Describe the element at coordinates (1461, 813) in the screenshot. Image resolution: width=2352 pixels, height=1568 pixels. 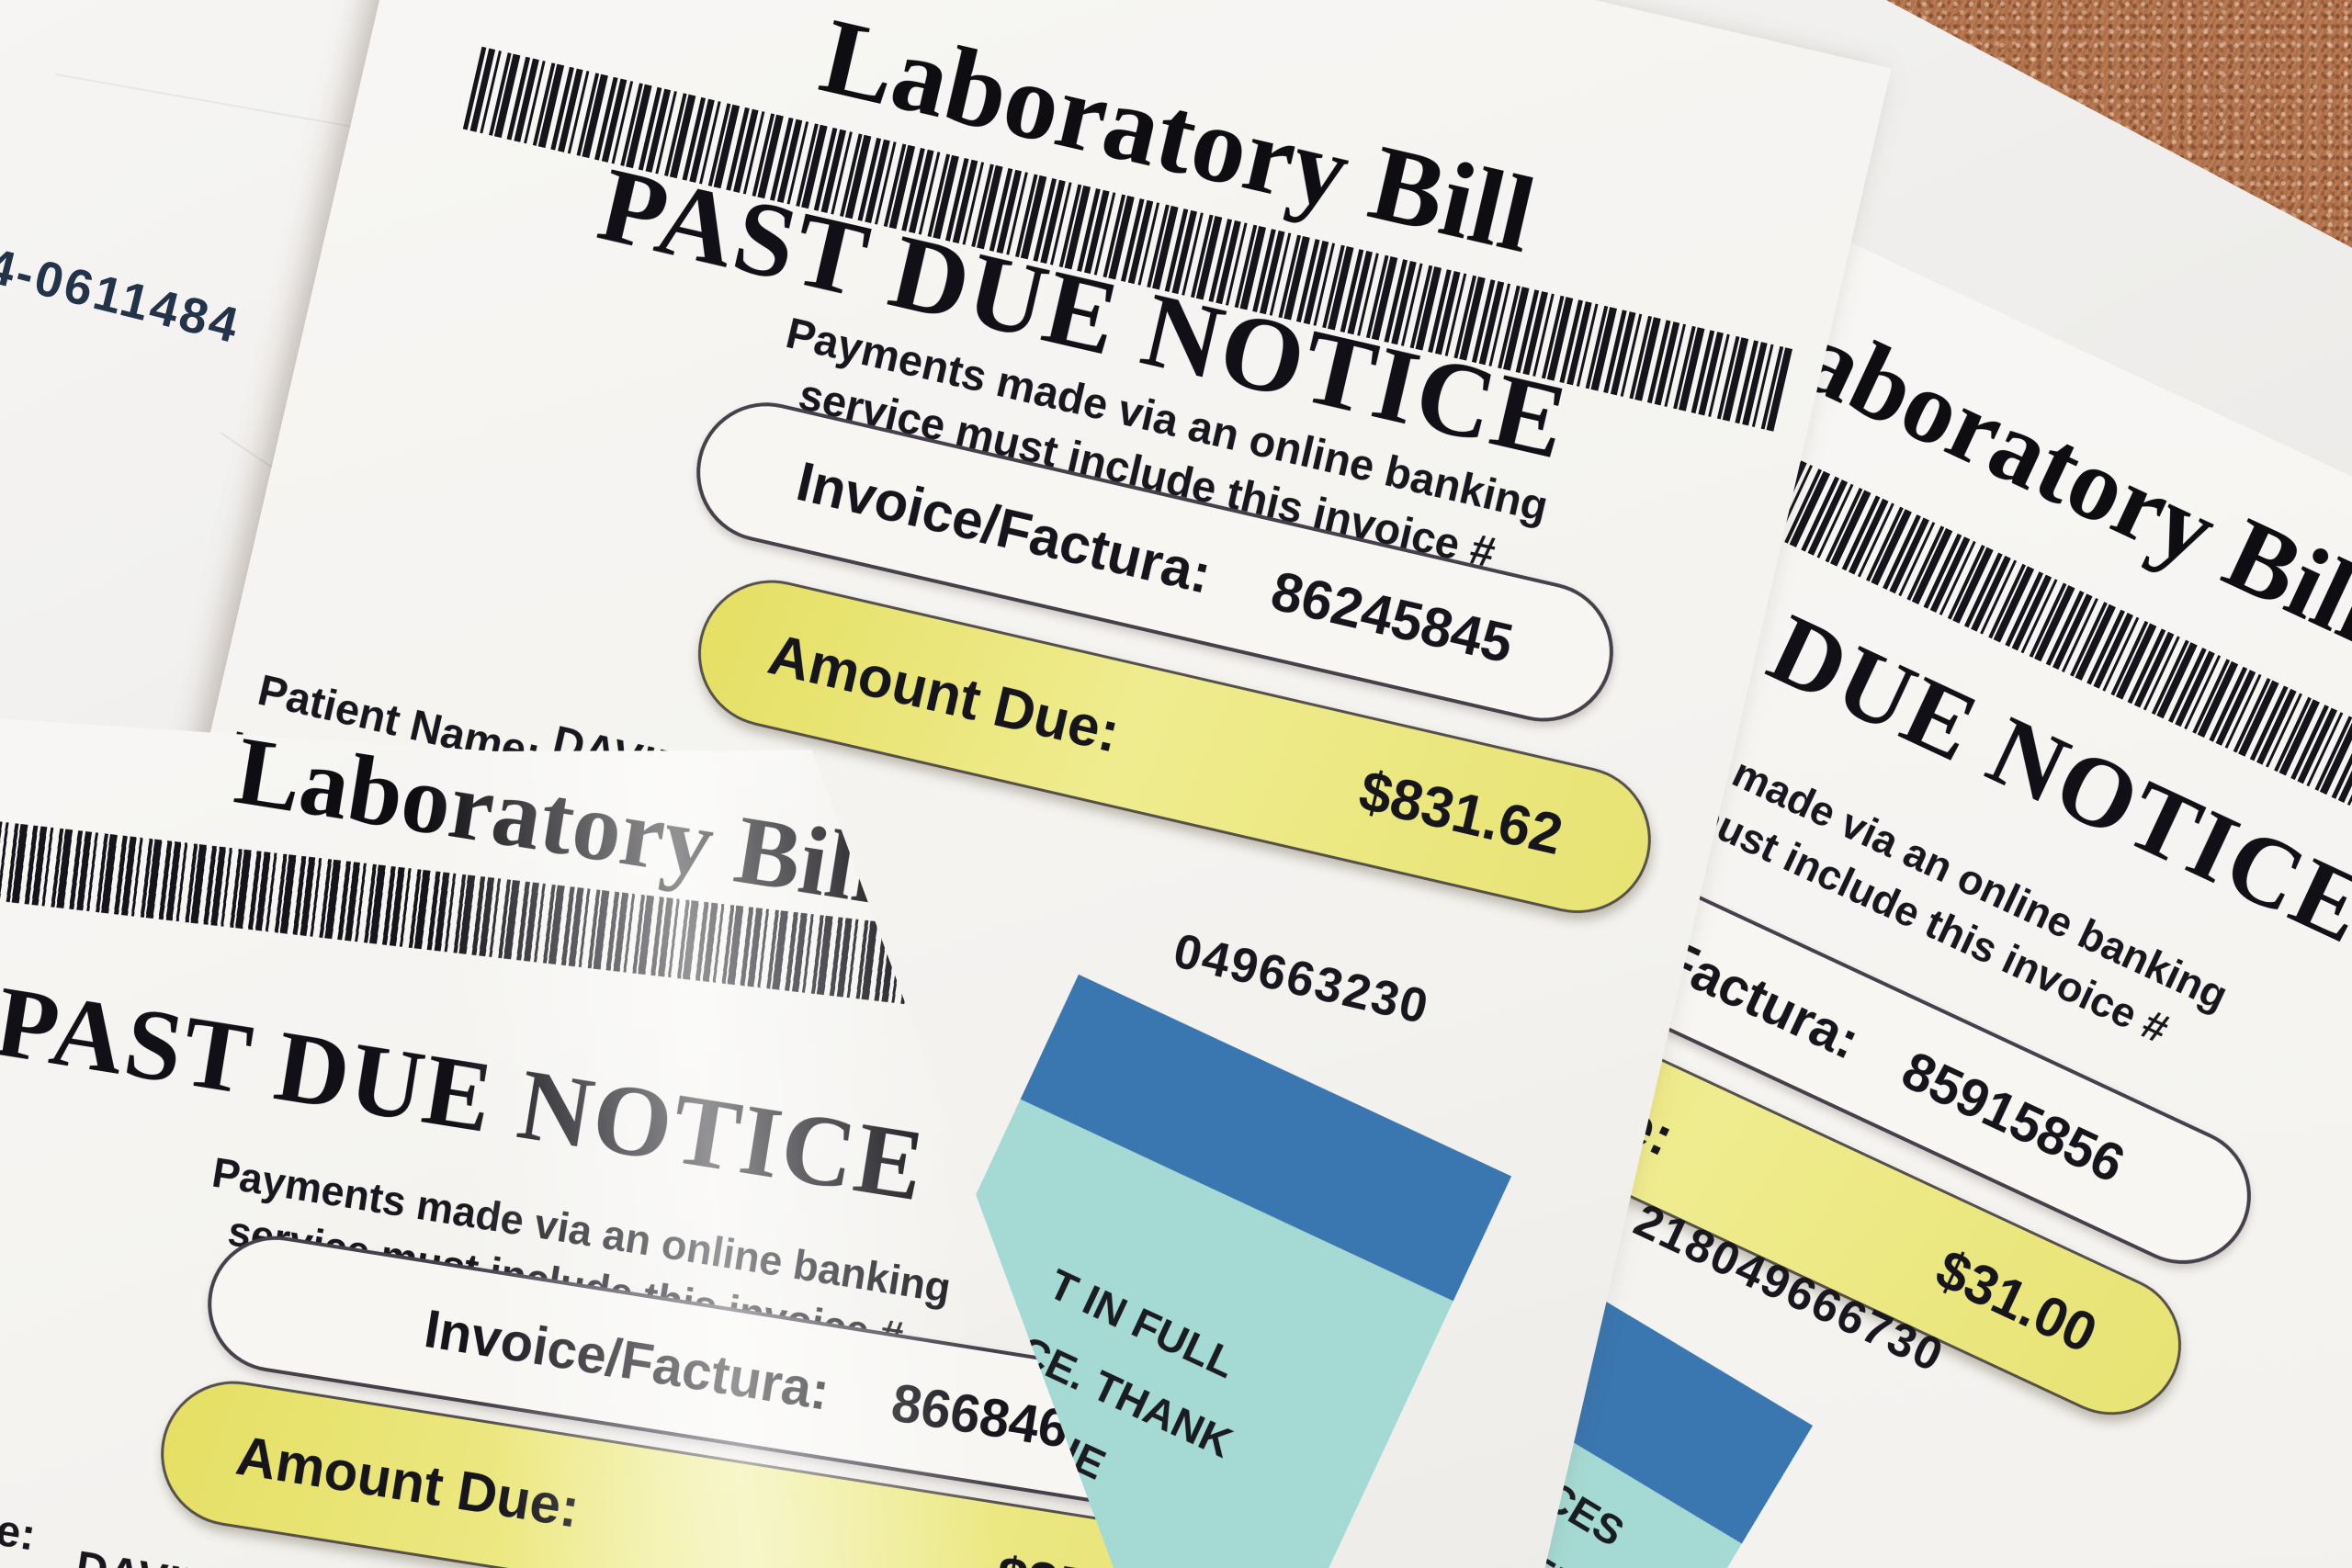
I see `amount-due-value: $831.62` at that location.